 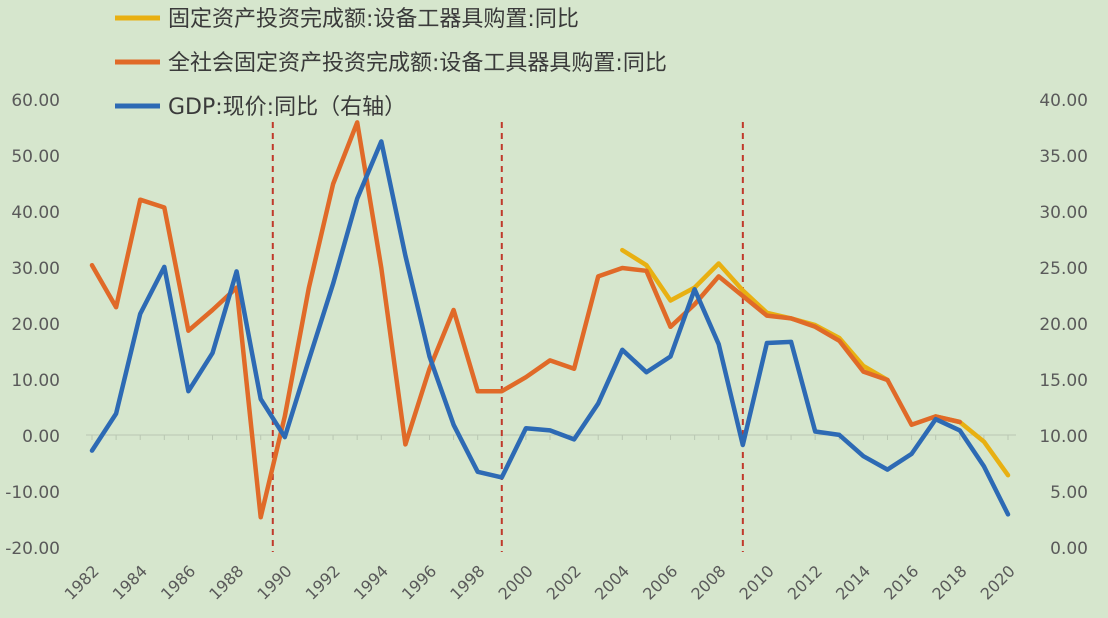 I want to click on x-axis-tick-label: 1990, so click(x=274, y=582).